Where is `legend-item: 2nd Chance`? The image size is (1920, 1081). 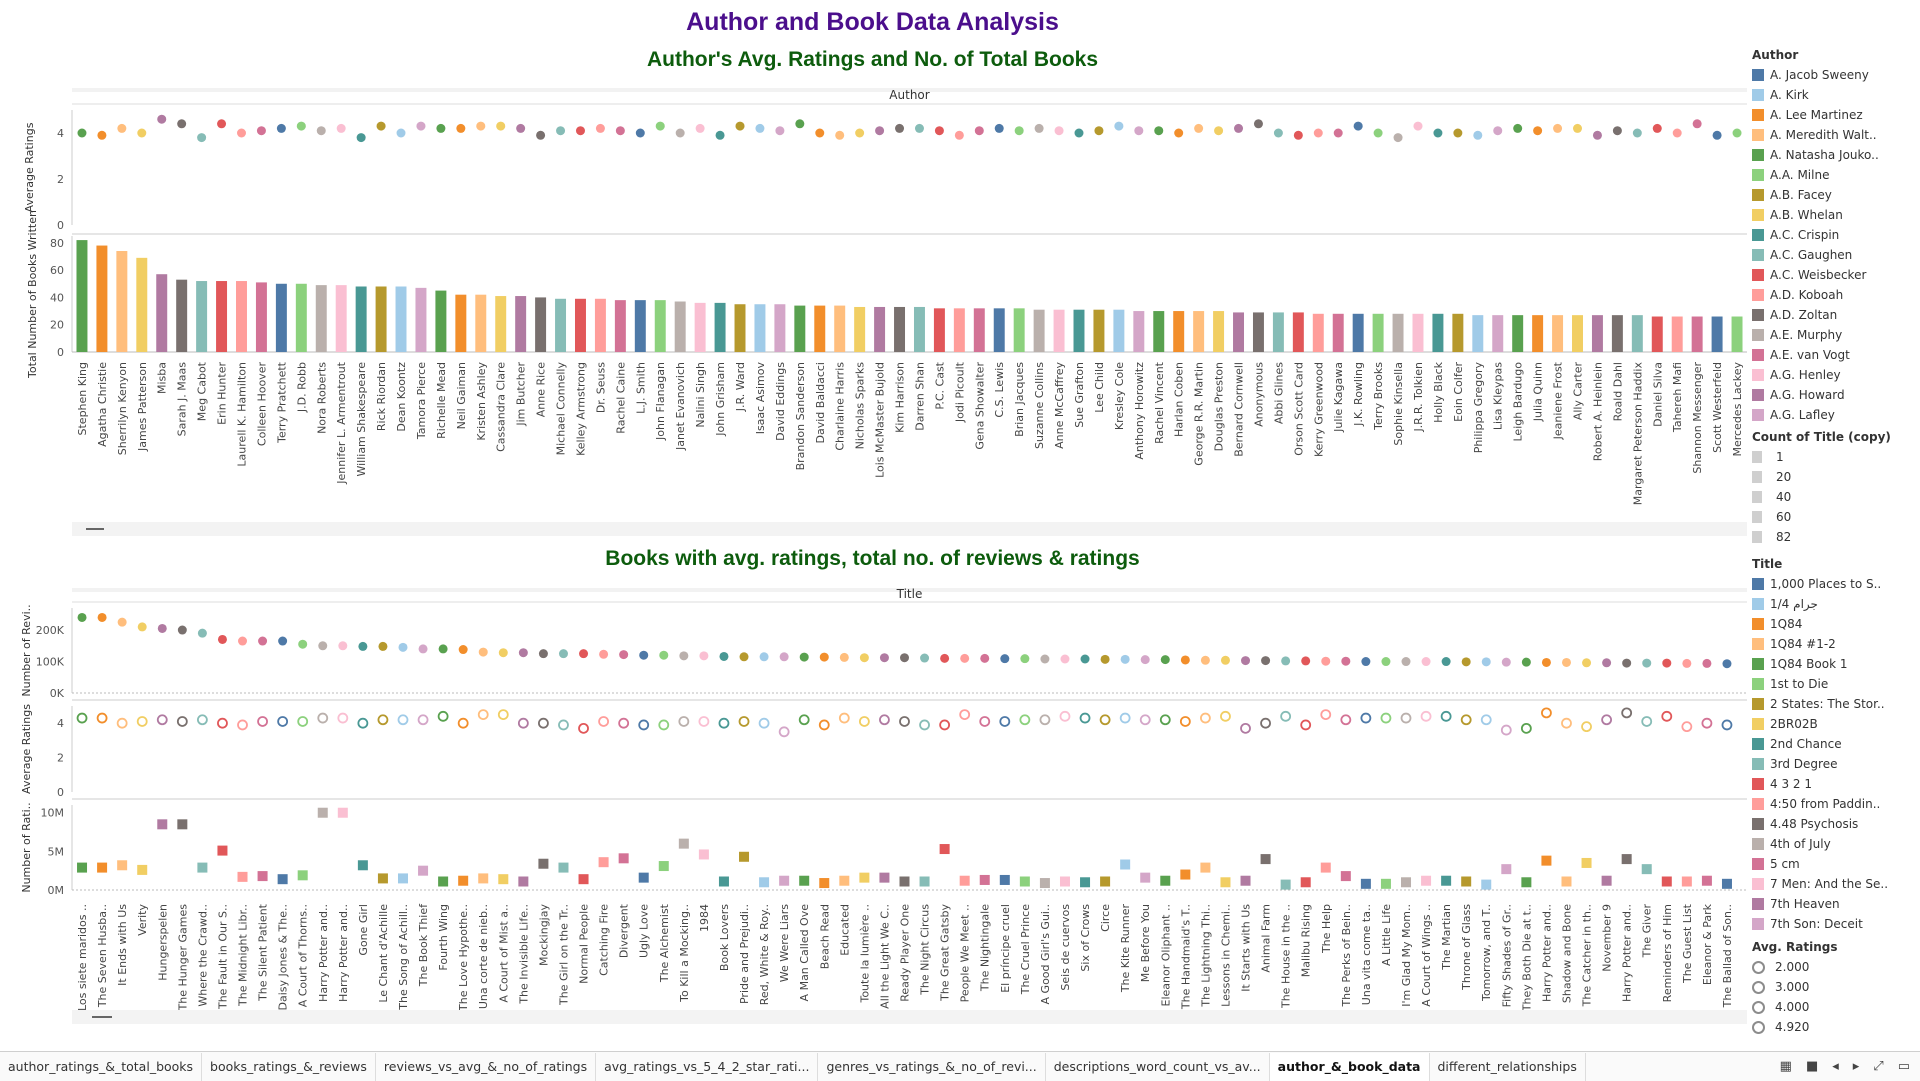 legend-item: 2nd Chance is located at coordinates (1832, 744).